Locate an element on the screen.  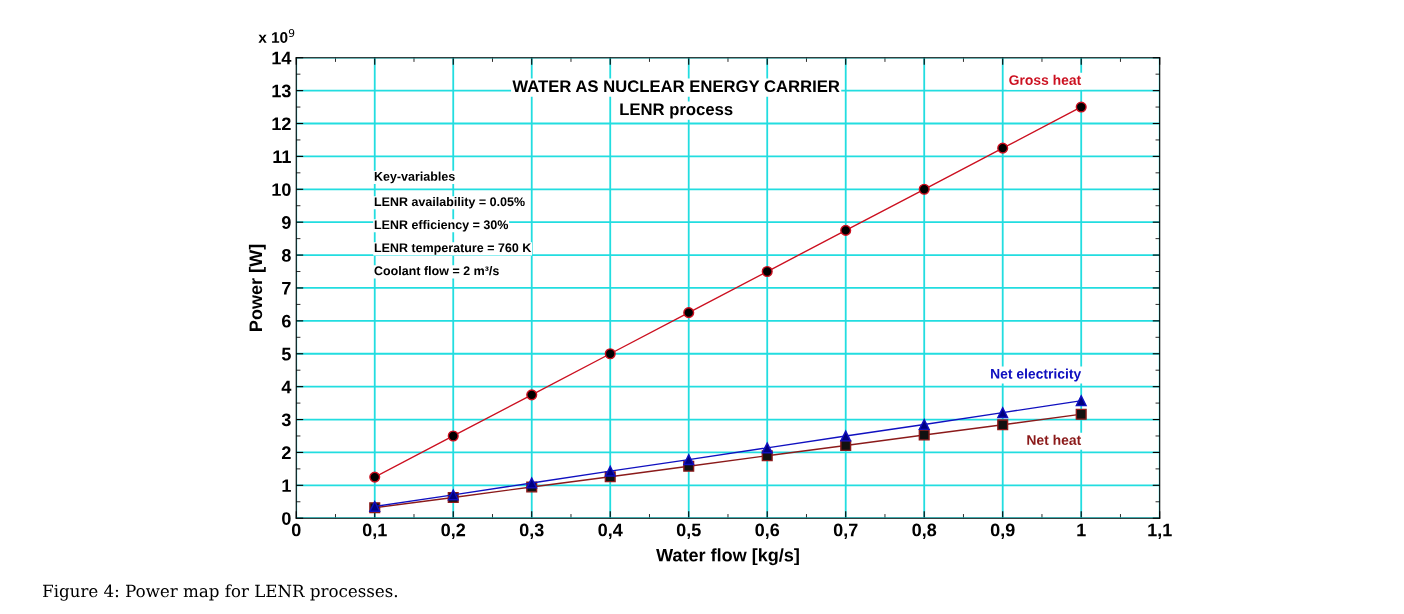
legend-label: Gross heat is located at coordinates (1045, 79).